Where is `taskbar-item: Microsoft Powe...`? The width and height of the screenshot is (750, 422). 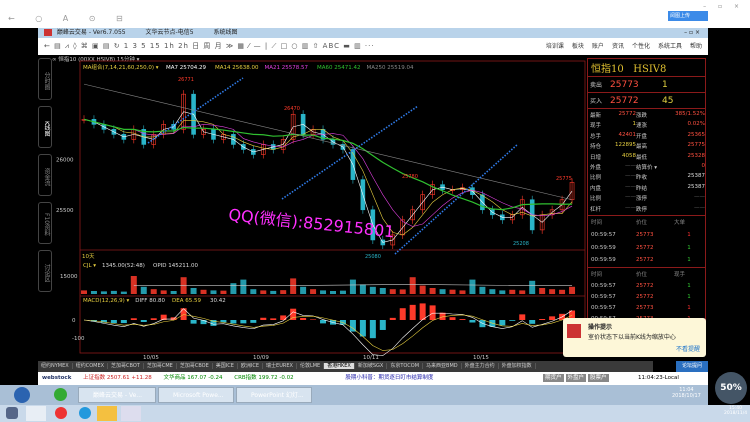
taskbar-item: Microsoft Powe... is located at coordinates (196, 395).